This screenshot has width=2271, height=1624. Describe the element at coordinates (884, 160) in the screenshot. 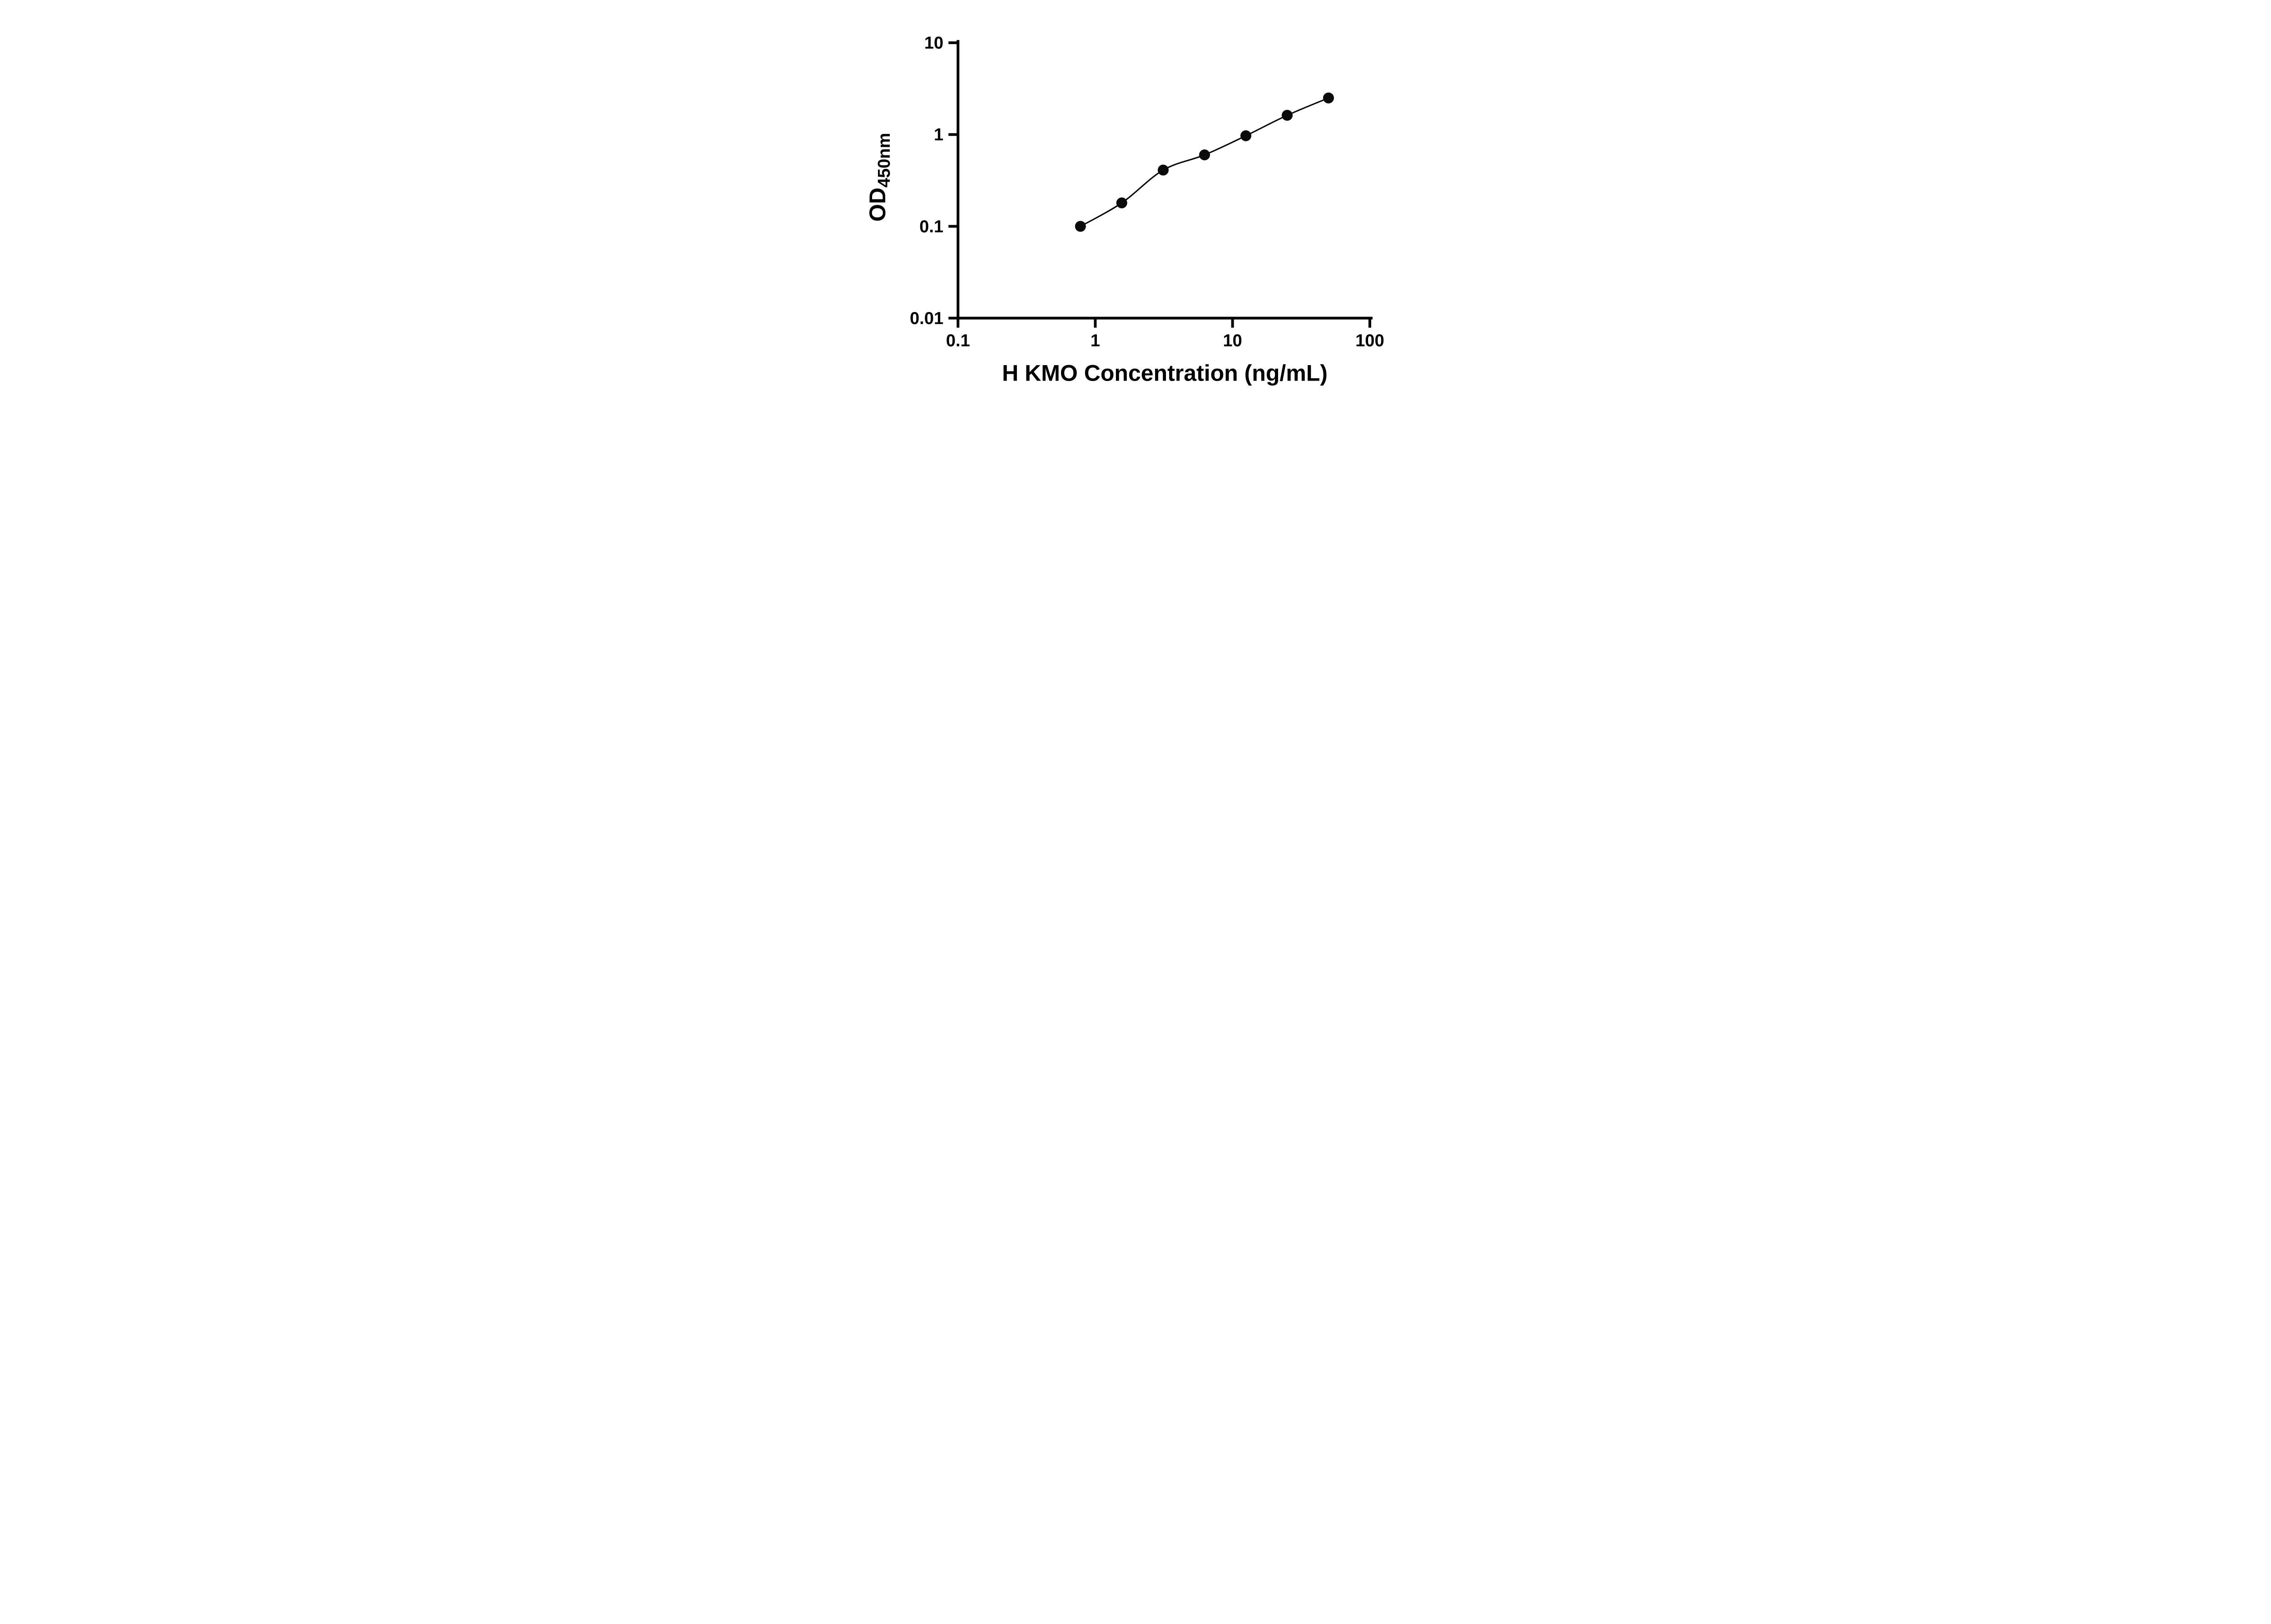

I see `y-axis-label-subscript: 450nm` at that location.